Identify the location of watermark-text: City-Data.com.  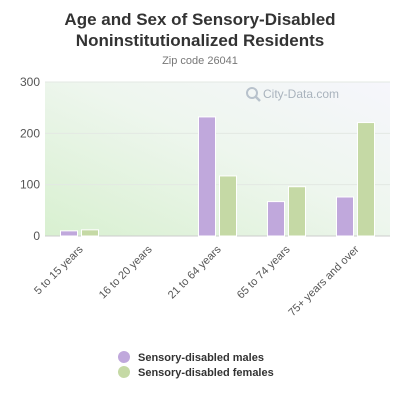
(301, 94).